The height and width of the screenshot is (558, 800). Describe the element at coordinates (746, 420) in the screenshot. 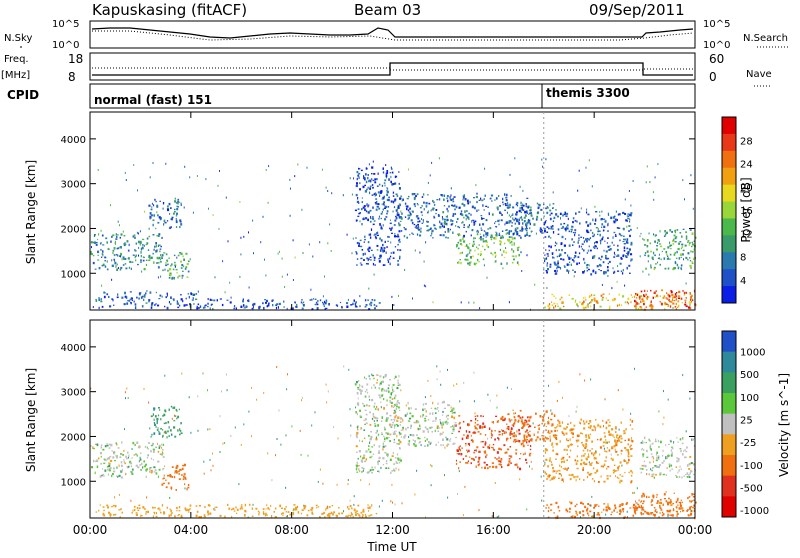

I see `velocity-colorbar-tick: 25` at that location.